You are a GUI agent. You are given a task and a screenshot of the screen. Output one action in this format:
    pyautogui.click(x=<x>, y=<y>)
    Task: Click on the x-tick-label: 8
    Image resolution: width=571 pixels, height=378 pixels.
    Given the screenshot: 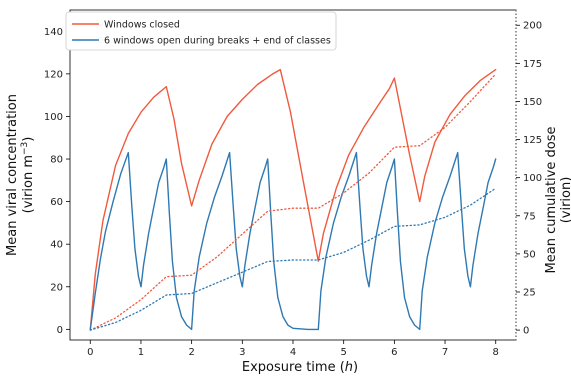 What is the action you would take?
    pyautogui.click(x=496, y=352)
    